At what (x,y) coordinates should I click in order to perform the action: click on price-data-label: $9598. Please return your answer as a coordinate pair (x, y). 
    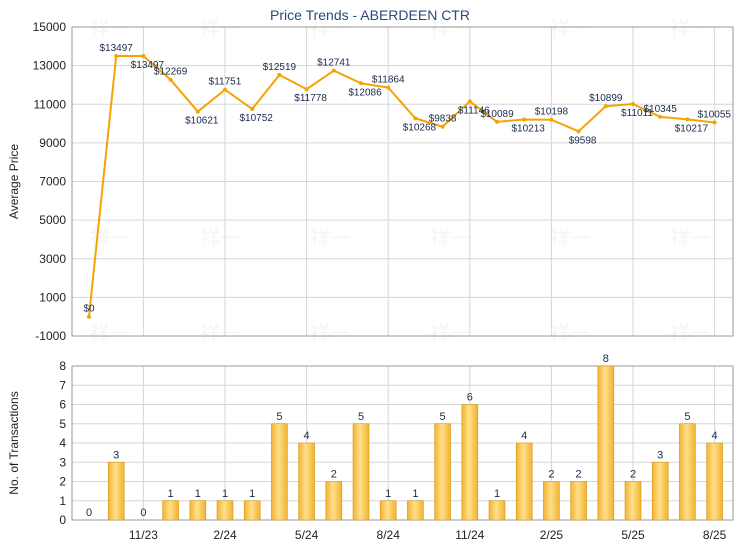
    Looking at the image, I should click on (583, 140).